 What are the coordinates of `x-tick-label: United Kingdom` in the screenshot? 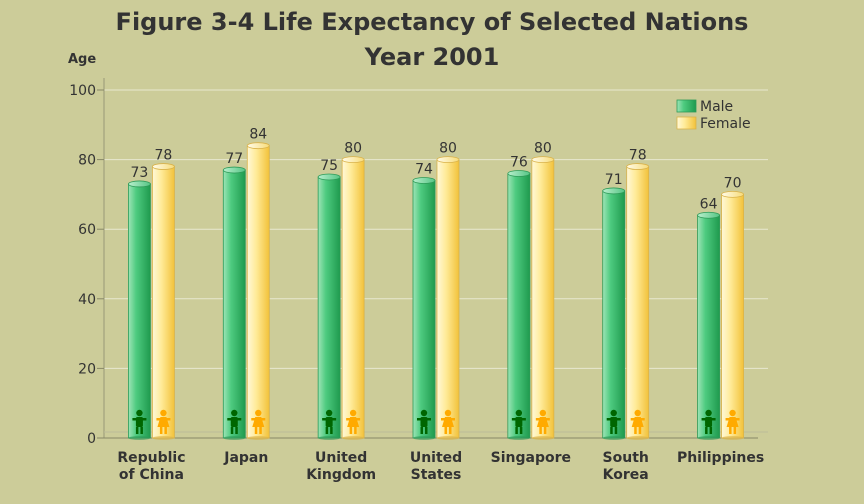 It's located at (341, 466).